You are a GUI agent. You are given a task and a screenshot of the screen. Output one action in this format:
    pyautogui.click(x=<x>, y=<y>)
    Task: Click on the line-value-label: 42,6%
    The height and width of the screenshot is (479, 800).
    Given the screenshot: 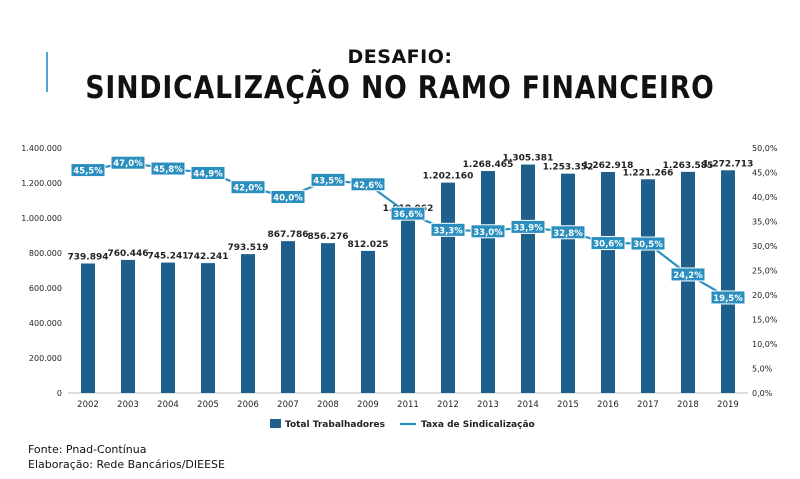 What is the action you would take?
    pyautogui.click(x=368, y=186)
    